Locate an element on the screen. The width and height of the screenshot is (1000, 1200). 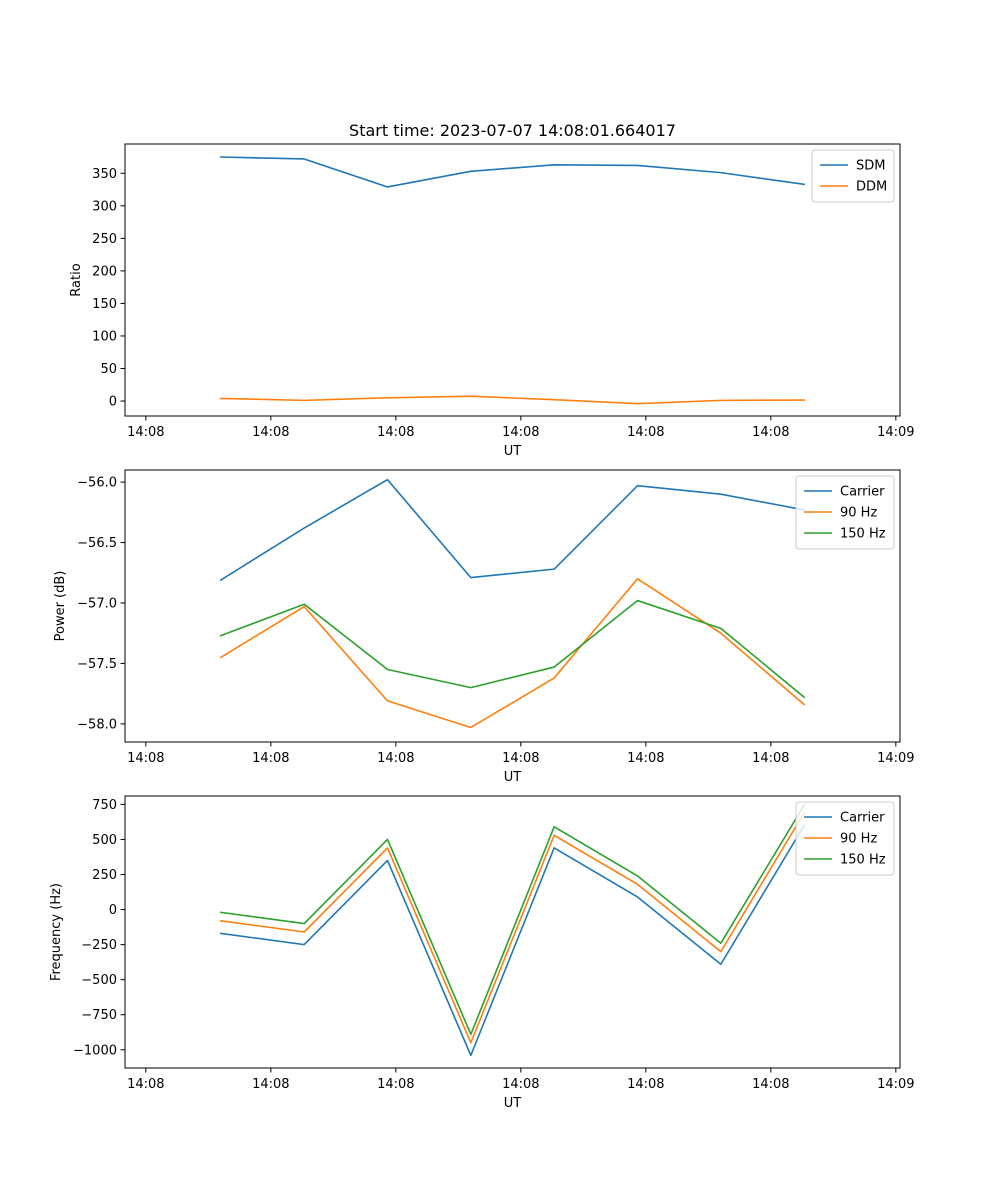
y-tick-label: 500 is located at coordinates (104, 840).